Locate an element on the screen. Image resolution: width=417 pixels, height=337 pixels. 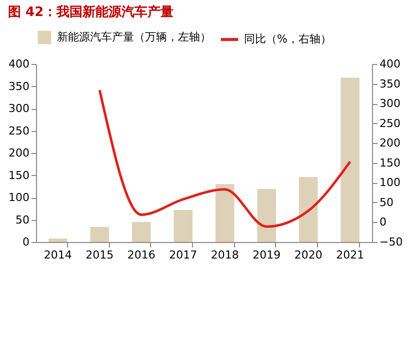
y-tick-label: 200 is located at coordinates (19, 153).